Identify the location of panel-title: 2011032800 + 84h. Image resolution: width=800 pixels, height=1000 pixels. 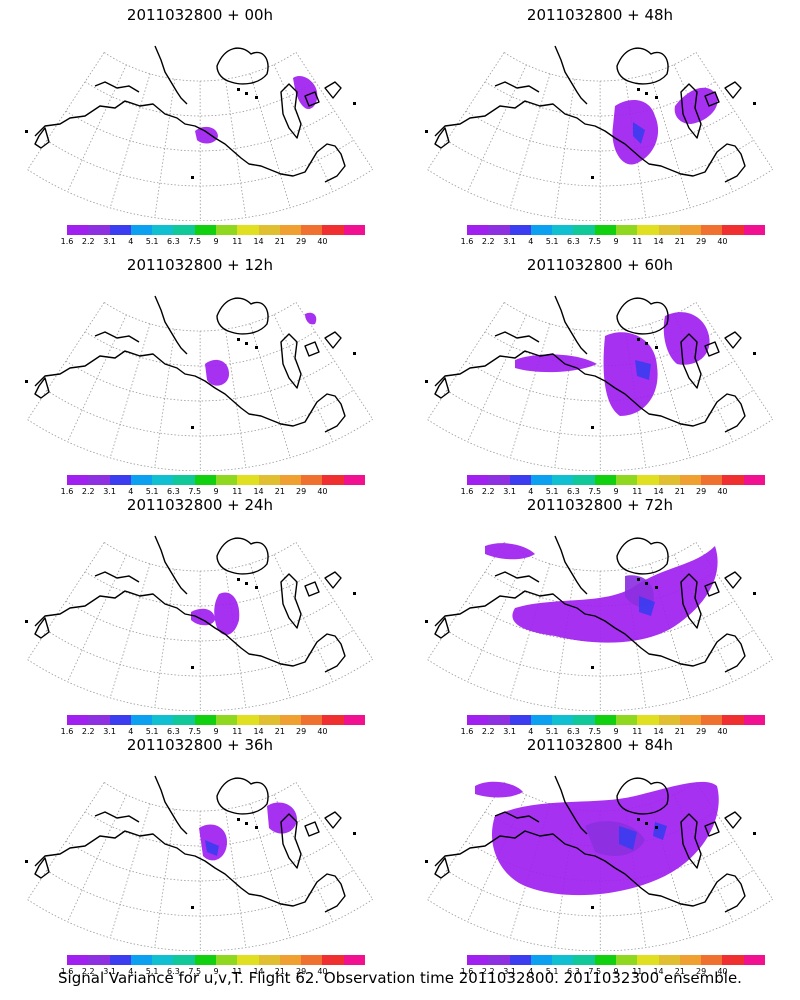
(600, 745).